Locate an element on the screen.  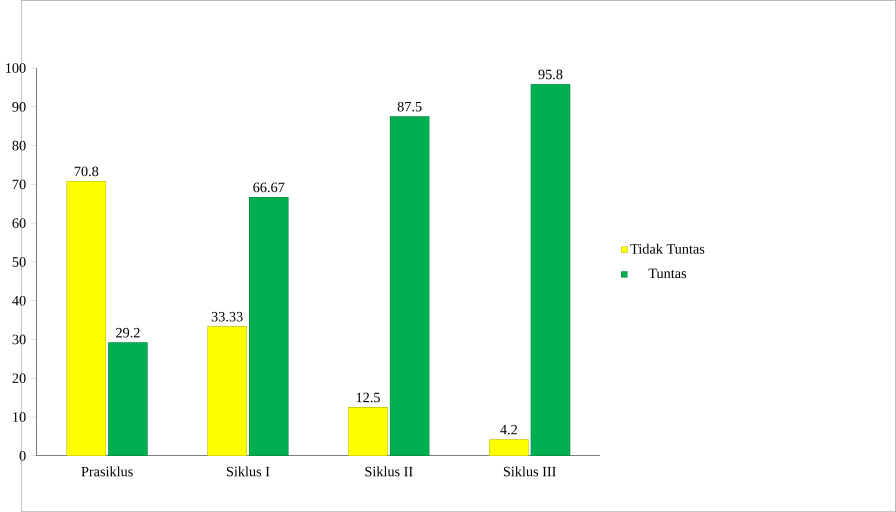
y-tick-label: 70 is located at coordinates (19, 185).